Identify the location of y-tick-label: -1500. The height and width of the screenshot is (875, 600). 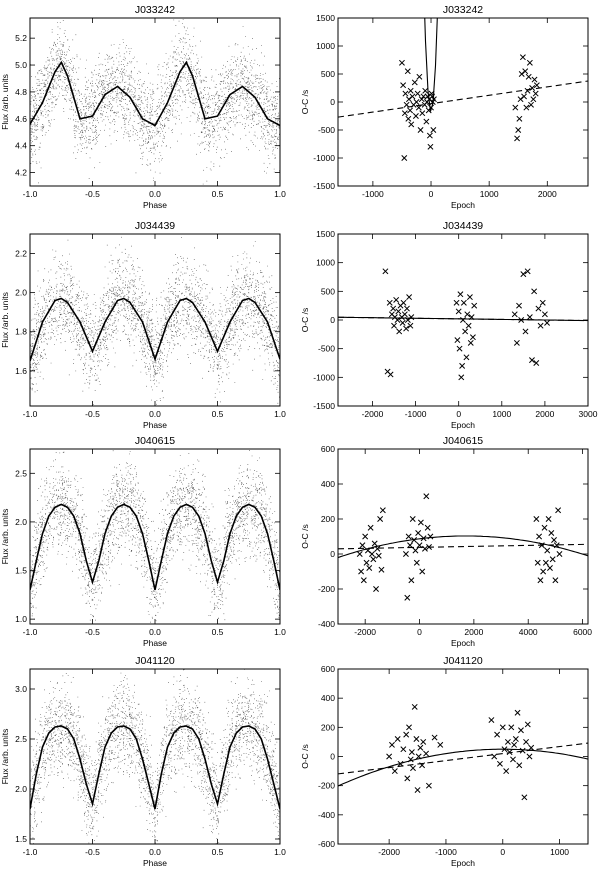
(324, 186).